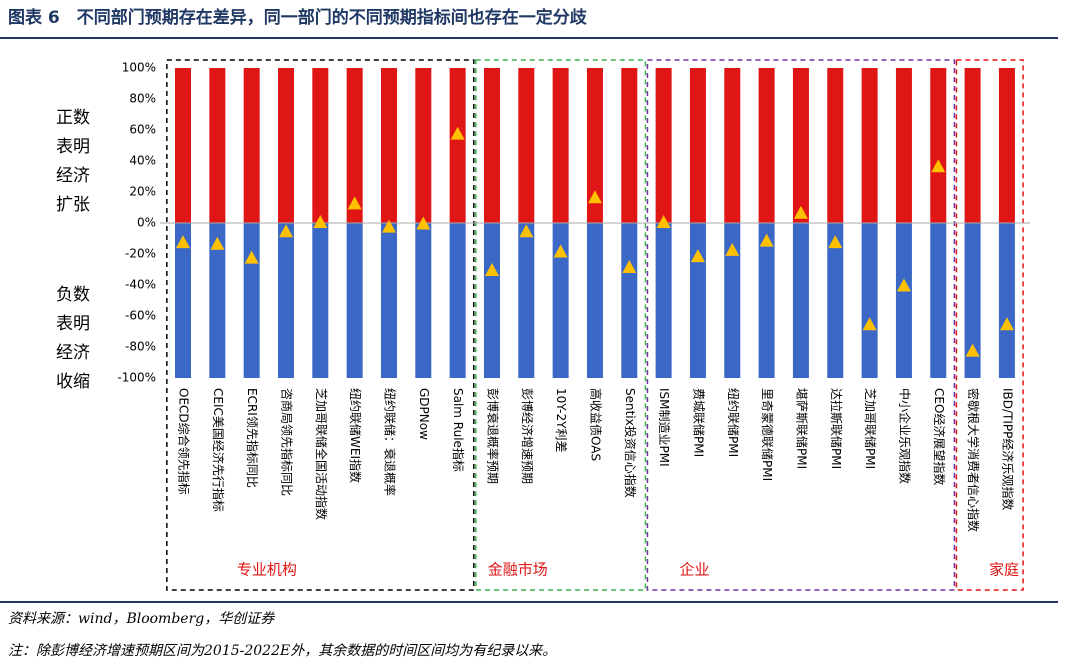 The height and width of the screenshot is (672, 1080). Describe the element at coordinates (518, 570) in the screenshot. I see `group-label: 金融市场` at that location.